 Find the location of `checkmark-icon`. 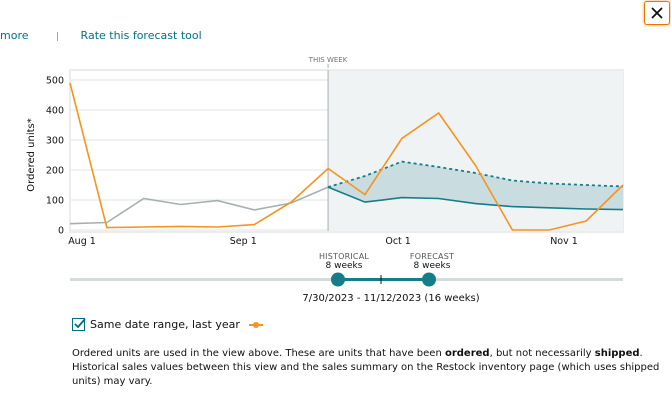

checkmark-icon is located at coordinates (80, 323).